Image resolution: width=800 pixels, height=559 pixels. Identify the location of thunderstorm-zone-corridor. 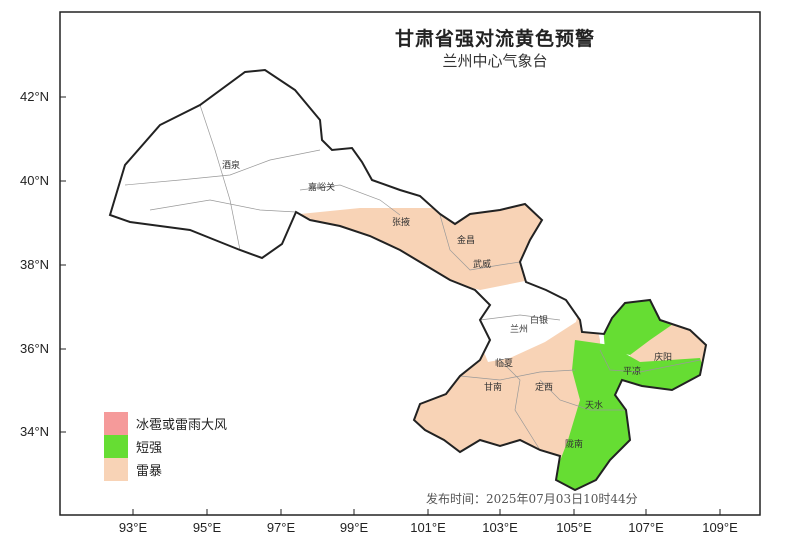
(425, 244).